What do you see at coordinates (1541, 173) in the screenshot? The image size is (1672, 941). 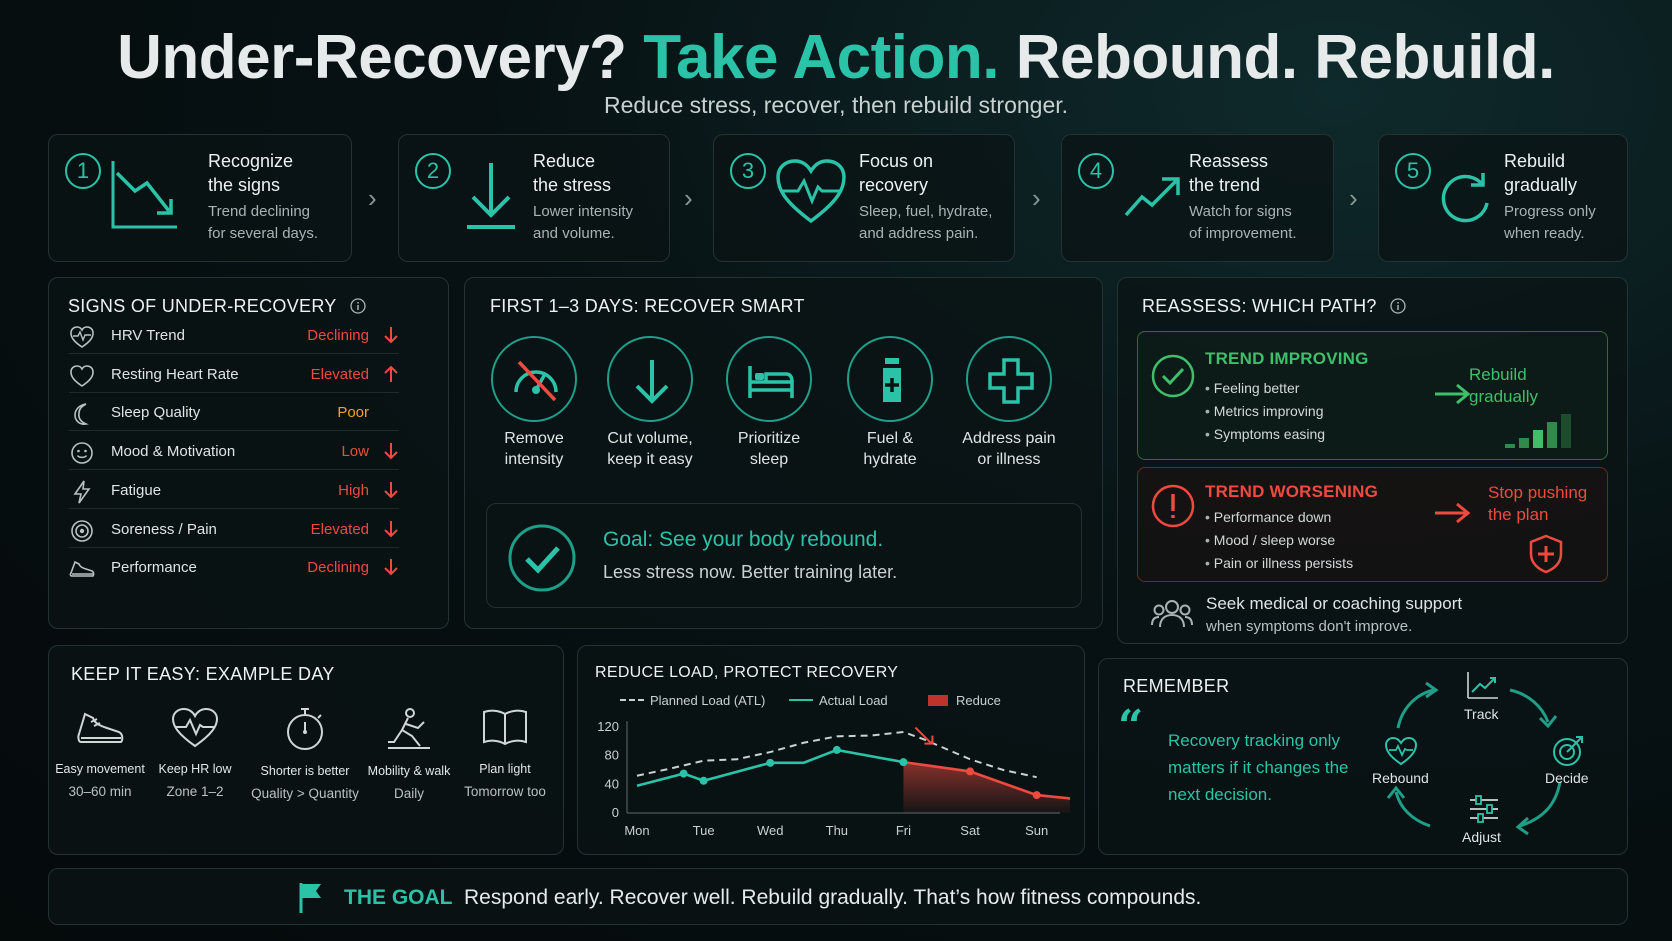 I see `step-title: Rebuild gradually` at bounding box center [1541, 173].